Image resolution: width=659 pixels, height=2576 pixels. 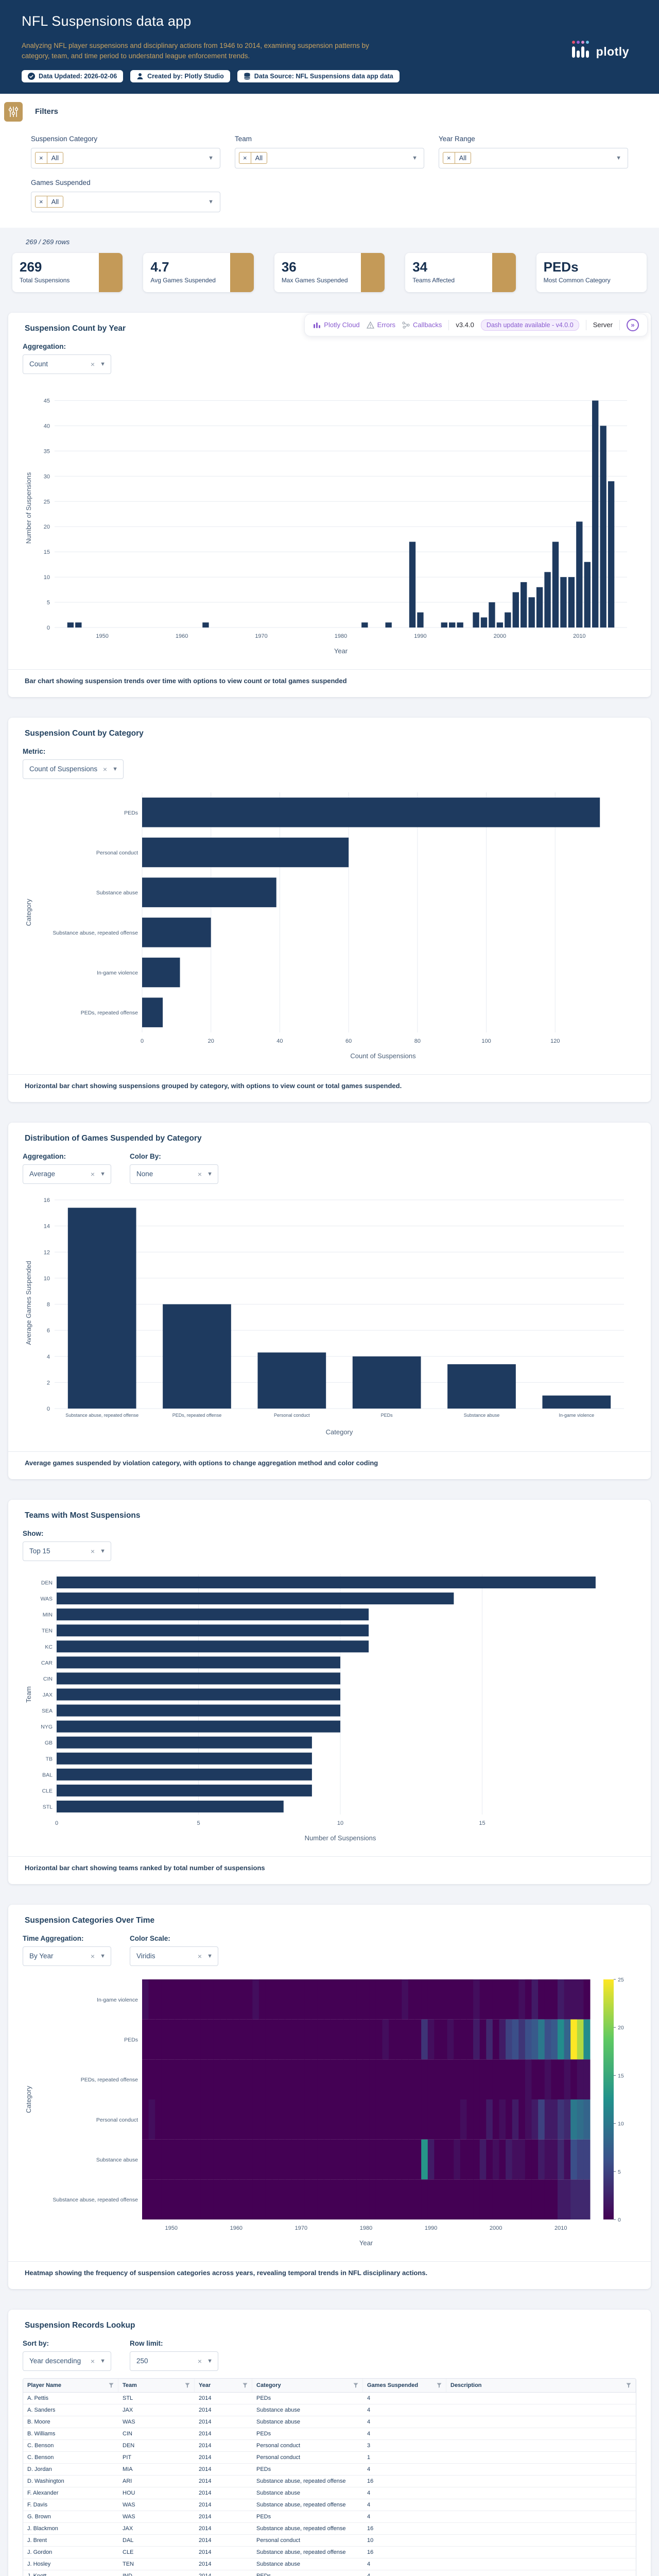 What do you see at coordinates (530, 325) in the screenshot?
I see `dash-update-pill: Dash update available - v4.0.0` at bounding box center [530, 325].